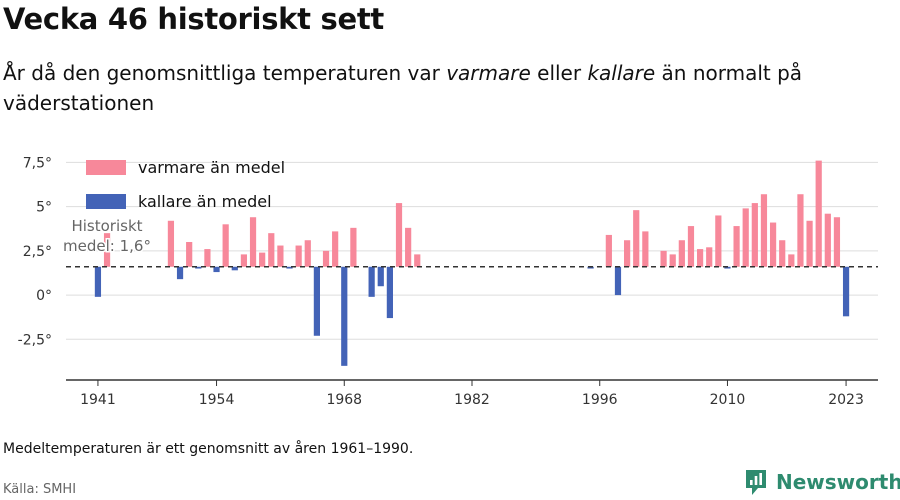 Image resolution: width=900 pixels, height=500 pixels. What do you see at coordinates (403, 88) in the screenshot?
I see `subtitle-suffix: än normalt på väderstationen` at bounding box center [403, 88].